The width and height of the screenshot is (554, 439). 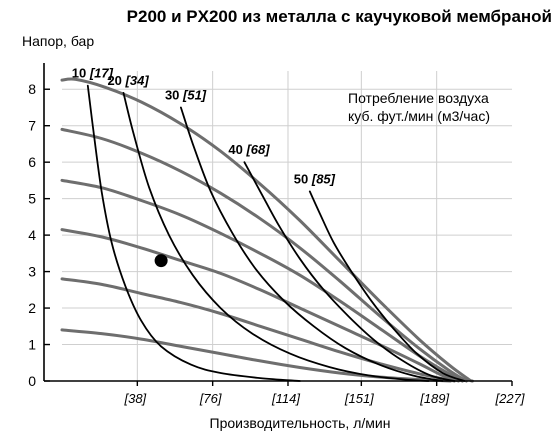 What do you see at coordinates (32, 126) in the screenshot?
I see `y-tick-label: 7` at bounding box center [32, 126].